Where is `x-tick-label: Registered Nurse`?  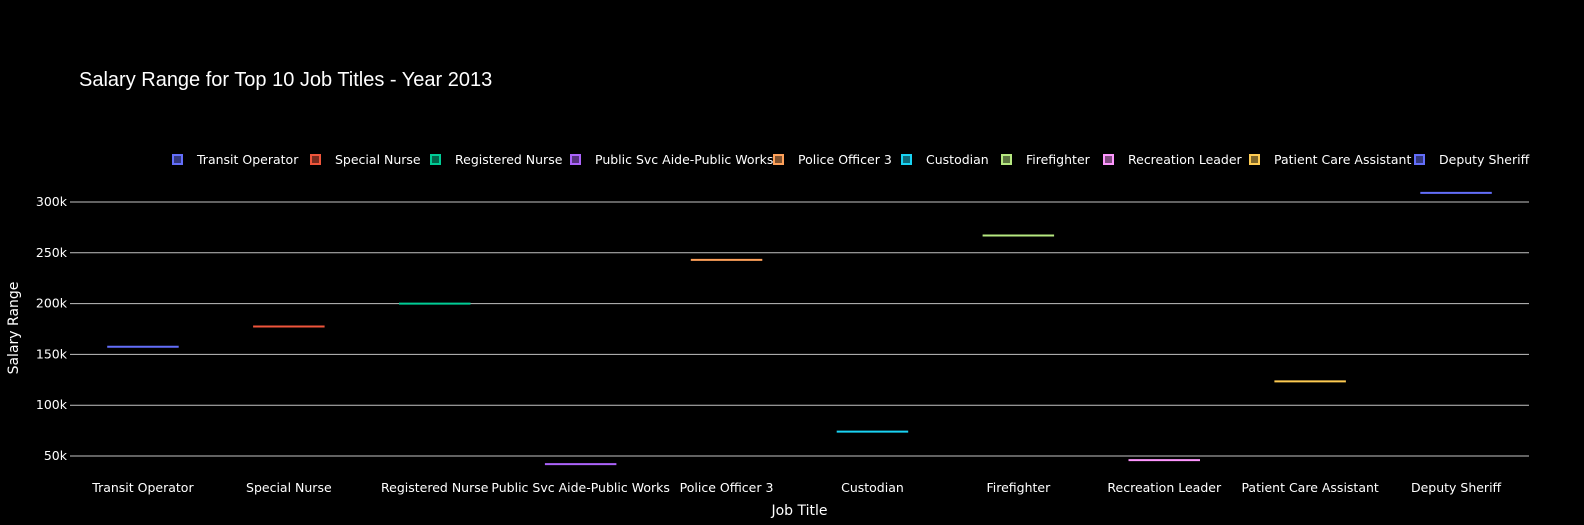
x-tick-label: Registered Nurse is located at coordinates (435, 487).